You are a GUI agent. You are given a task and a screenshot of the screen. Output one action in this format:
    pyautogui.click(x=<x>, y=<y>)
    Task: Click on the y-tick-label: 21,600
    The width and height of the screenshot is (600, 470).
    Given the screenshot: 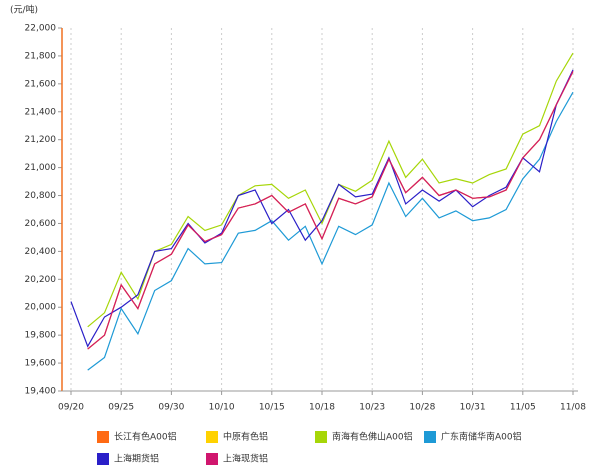 What is the action you would take?
    pyautogui.click(x=41, y=84)
    